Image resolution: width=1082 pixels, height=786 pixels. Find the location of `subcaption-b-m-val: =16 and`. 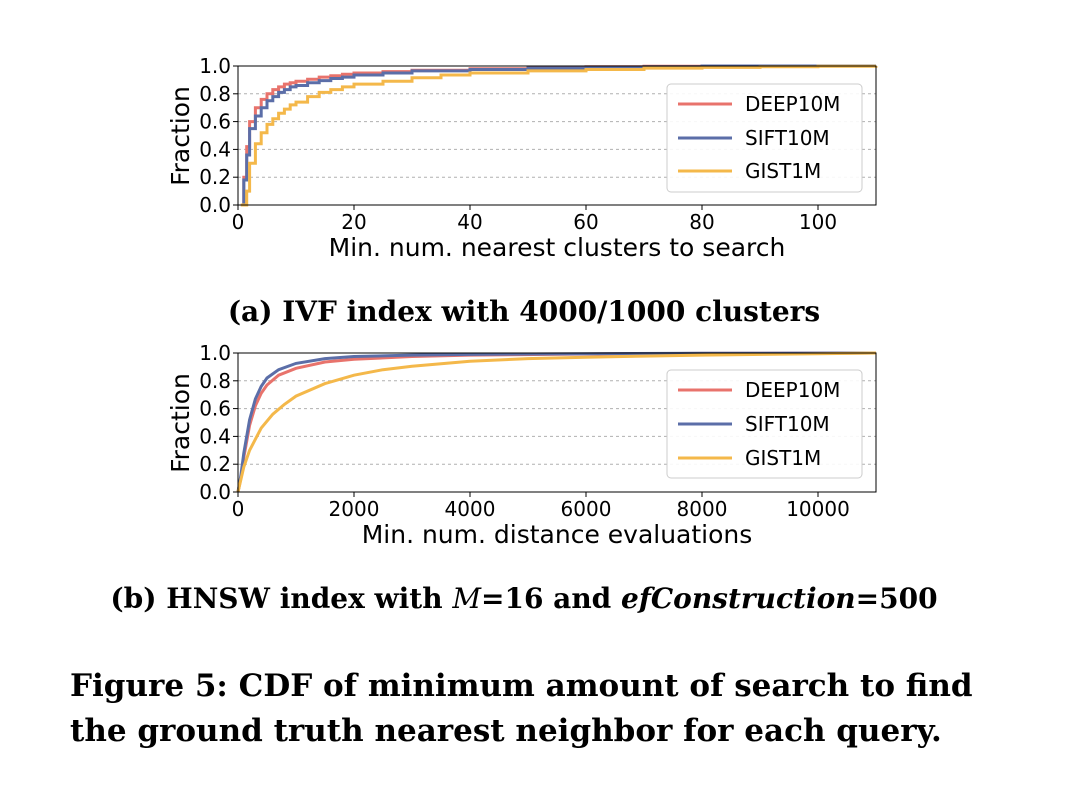

subcaption-b-m-val: =16 and is located at coordinates (551, 598).